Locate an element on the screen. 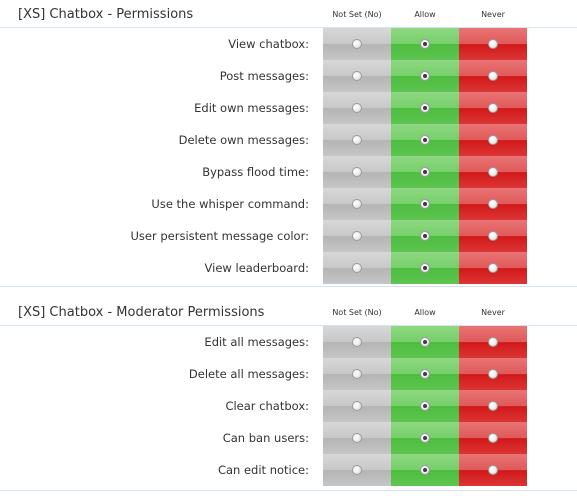 The height and width of the screenshot is (503, 577). permission-label: Can ban users: is located at coordinates (265, 438).